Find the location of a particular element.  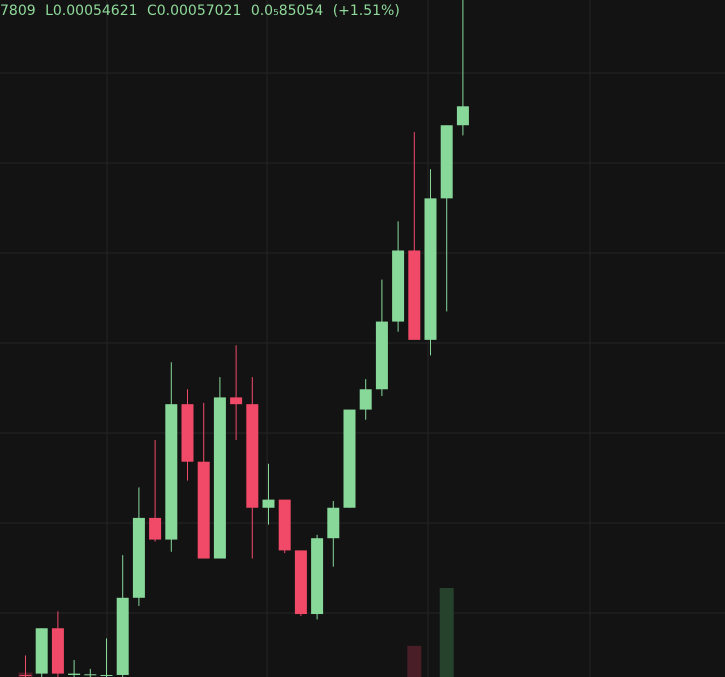

legend-close: C0.00057021 is located at coordinates (194, 11).